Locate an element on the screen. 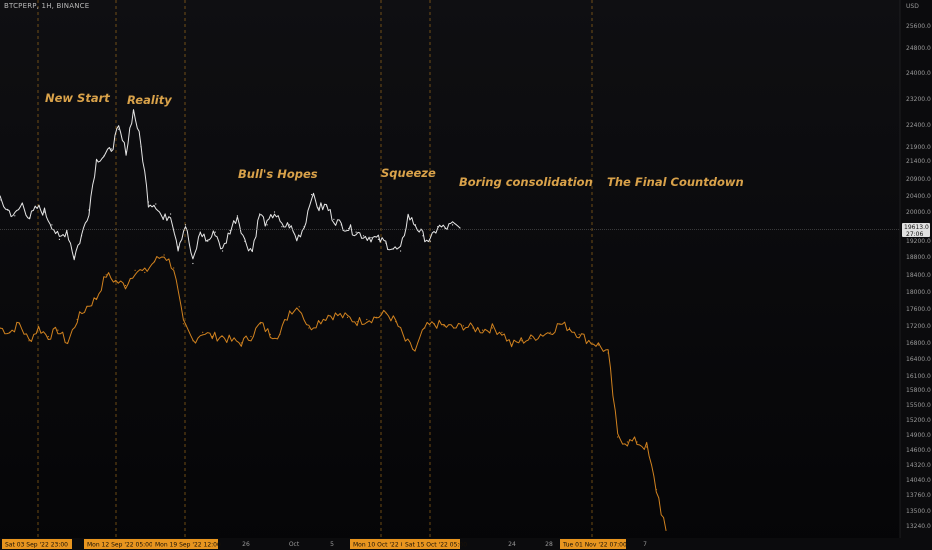 This screenshot has height=550, width=932. time-tag: Mon 12 Sep '22 05:00 is located at coordinates (118, 544).